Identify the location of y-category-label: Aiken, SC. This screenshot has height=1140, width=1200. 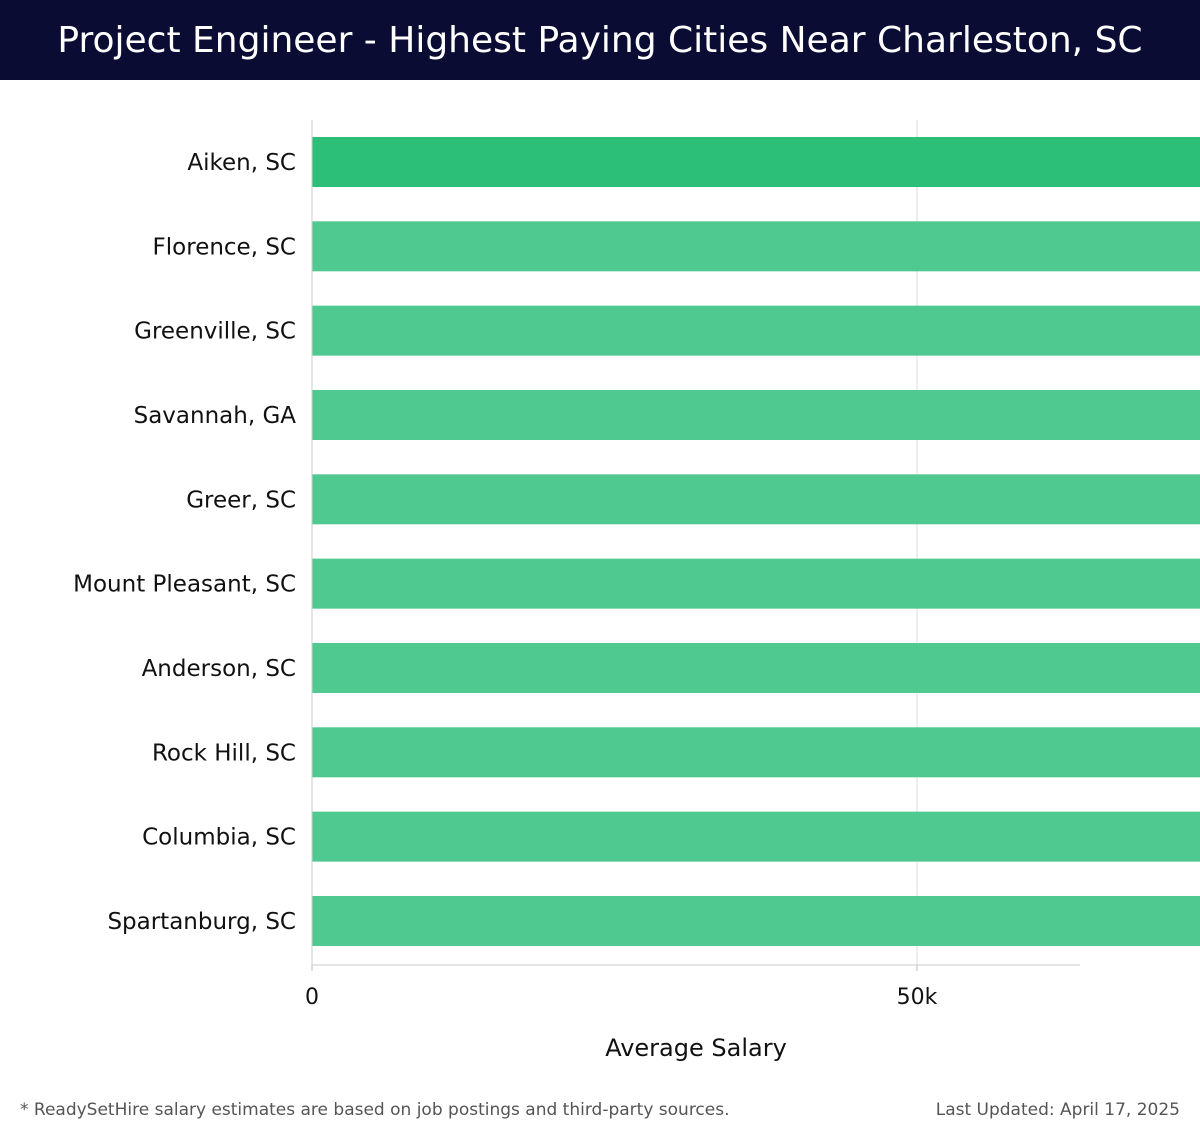
(241, 163).